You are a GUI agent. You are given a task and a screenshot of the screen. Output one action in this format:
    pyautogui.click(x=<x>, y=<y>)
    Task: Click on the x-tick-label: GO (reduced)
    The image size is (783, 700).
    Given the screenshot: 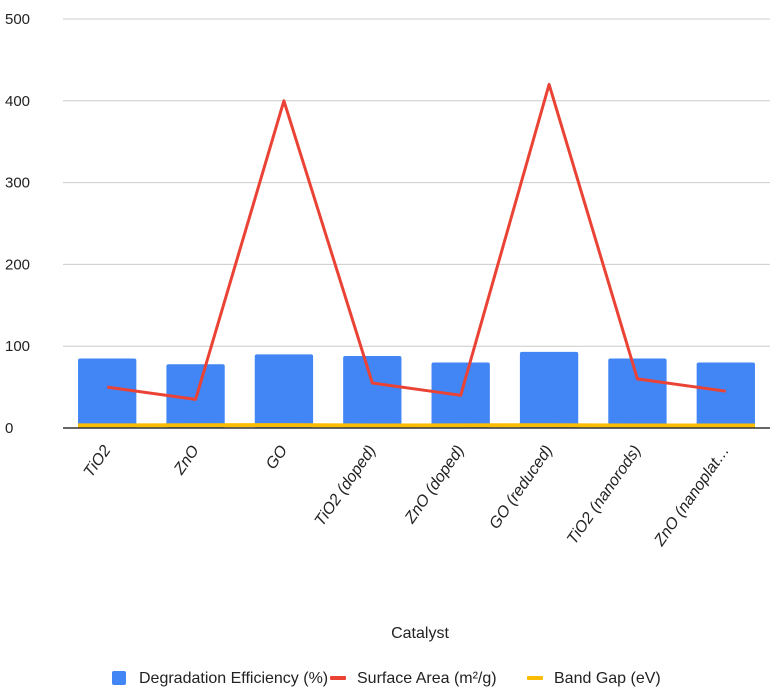 What is the action you would take?
    pyautogui.click(x=521, y=488)
    